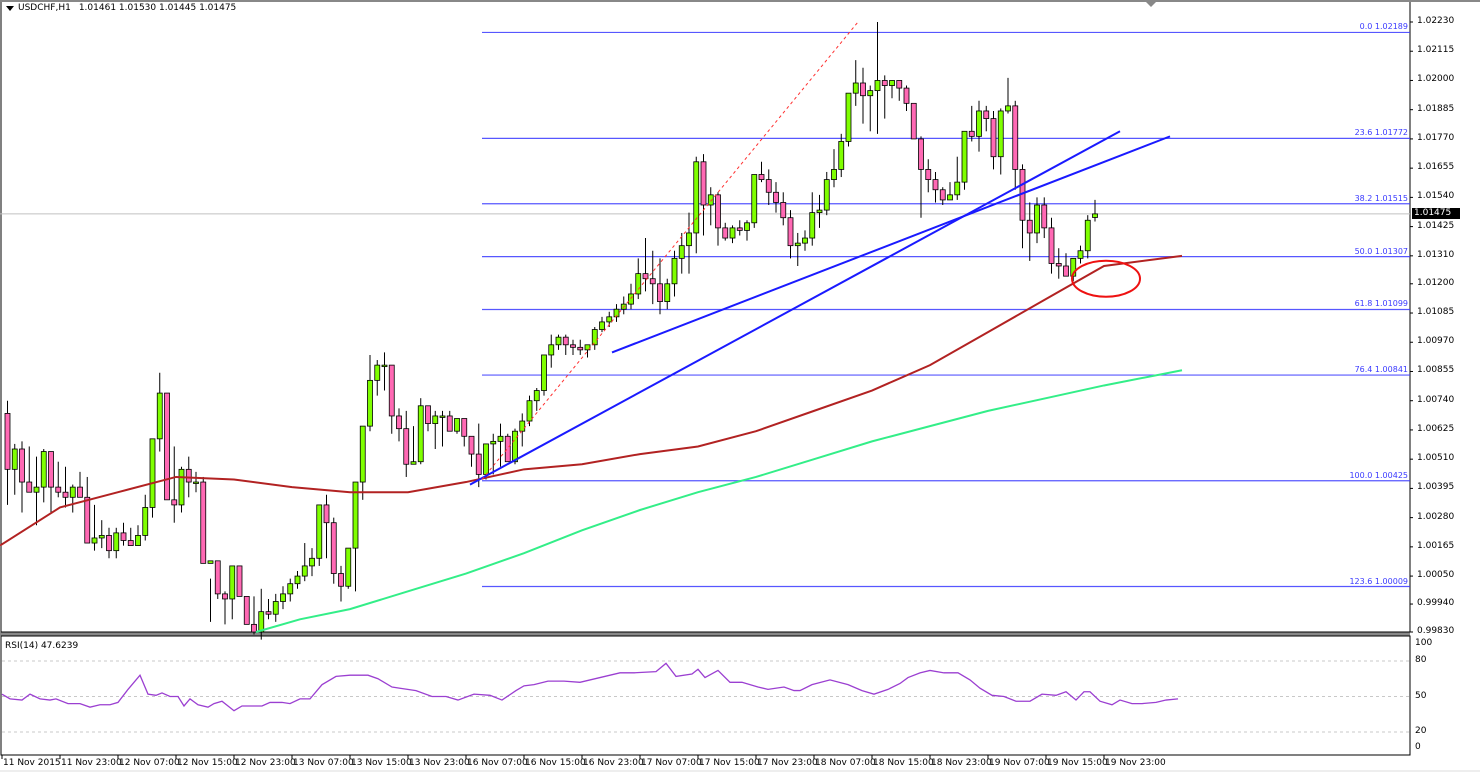 This screenshot has width=1480, height=772. I want to click on price-tick-label: 1.00855, so click(1436, 370).